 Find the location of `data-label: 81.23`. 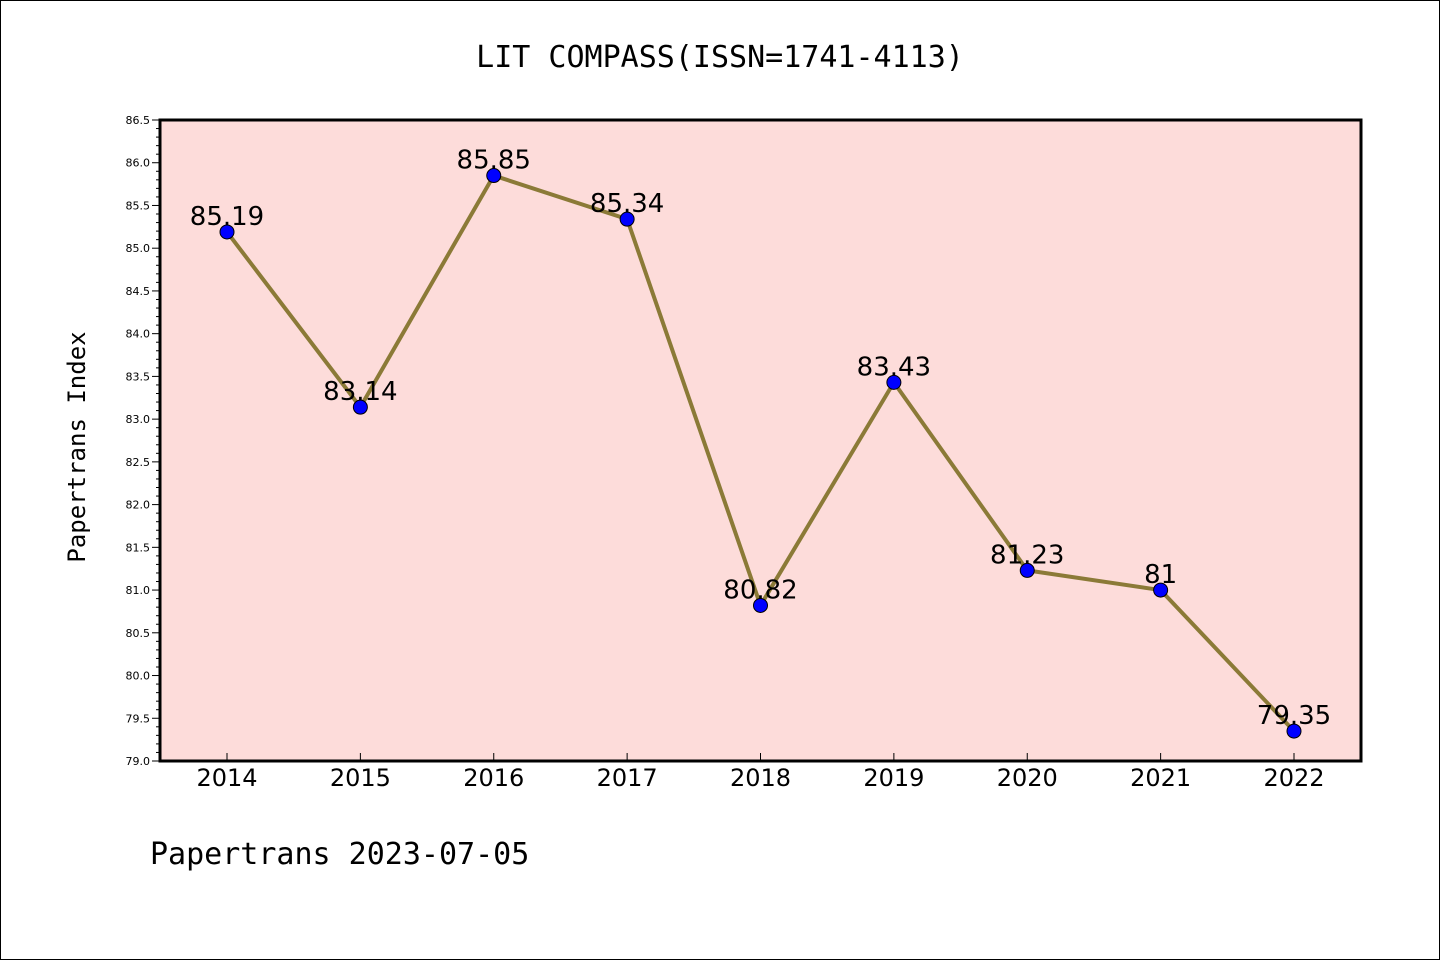

data-label: 81.23 is located at coordinates (1027, 555).